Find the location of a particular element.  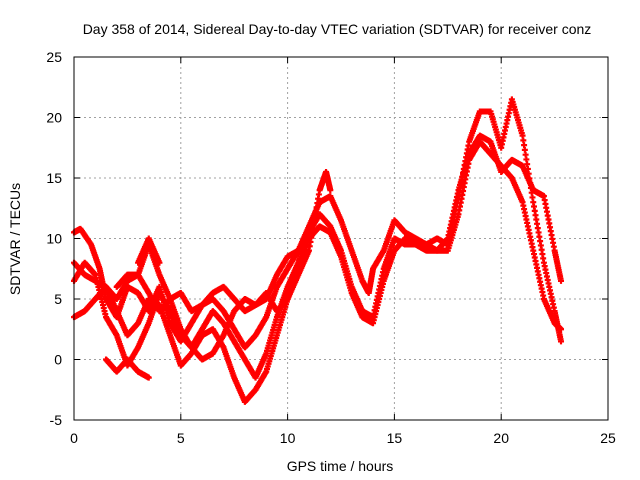

x-tick-label: 25 is located at coordinates (608, 438).